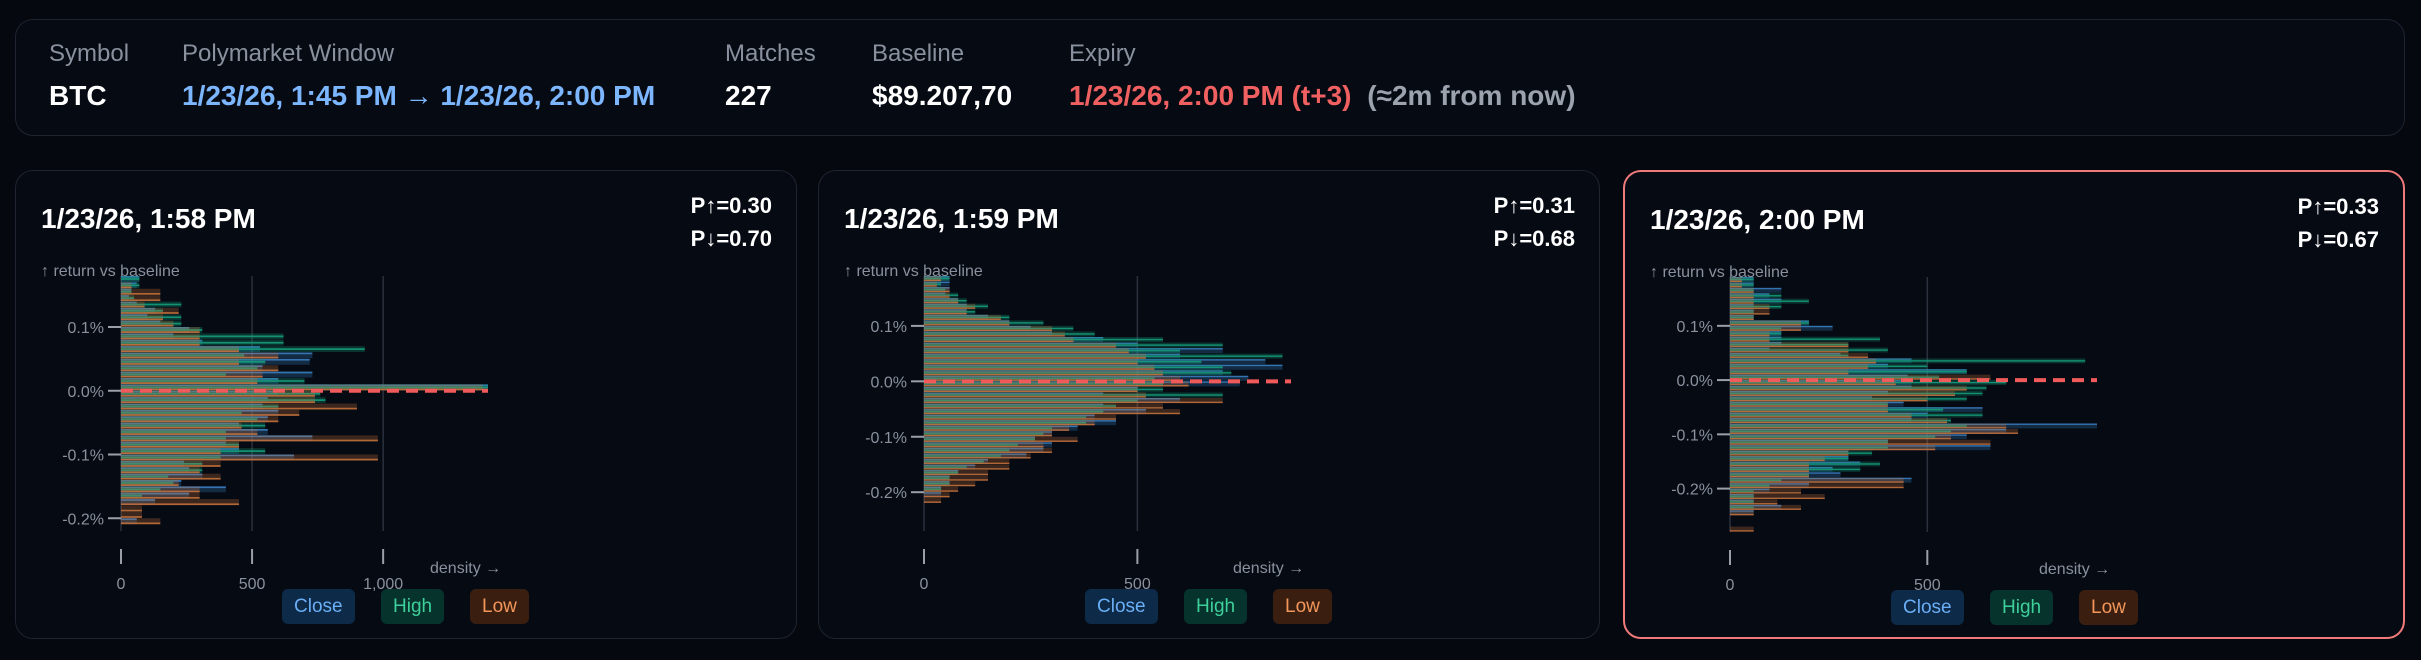 This screenshot has height=660, width=2421. Describe the element at coordinates (1692, 490) in the screenshot. I see `y-tick-label: -0.2%` at that location.